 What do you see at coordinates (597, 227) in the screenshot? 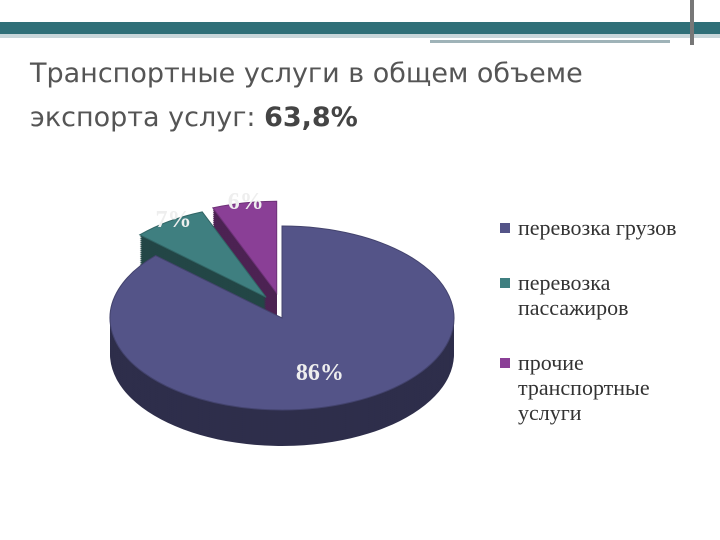
I see `legend-label: перевозка грузов` at bounding box center [597, 227].